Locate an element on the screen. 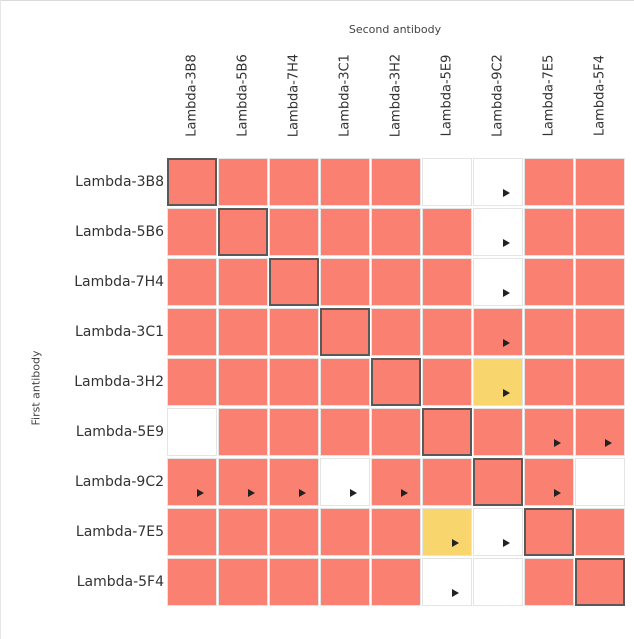  column-label: Lambda-7E5 is located at coordinates (549, 95).